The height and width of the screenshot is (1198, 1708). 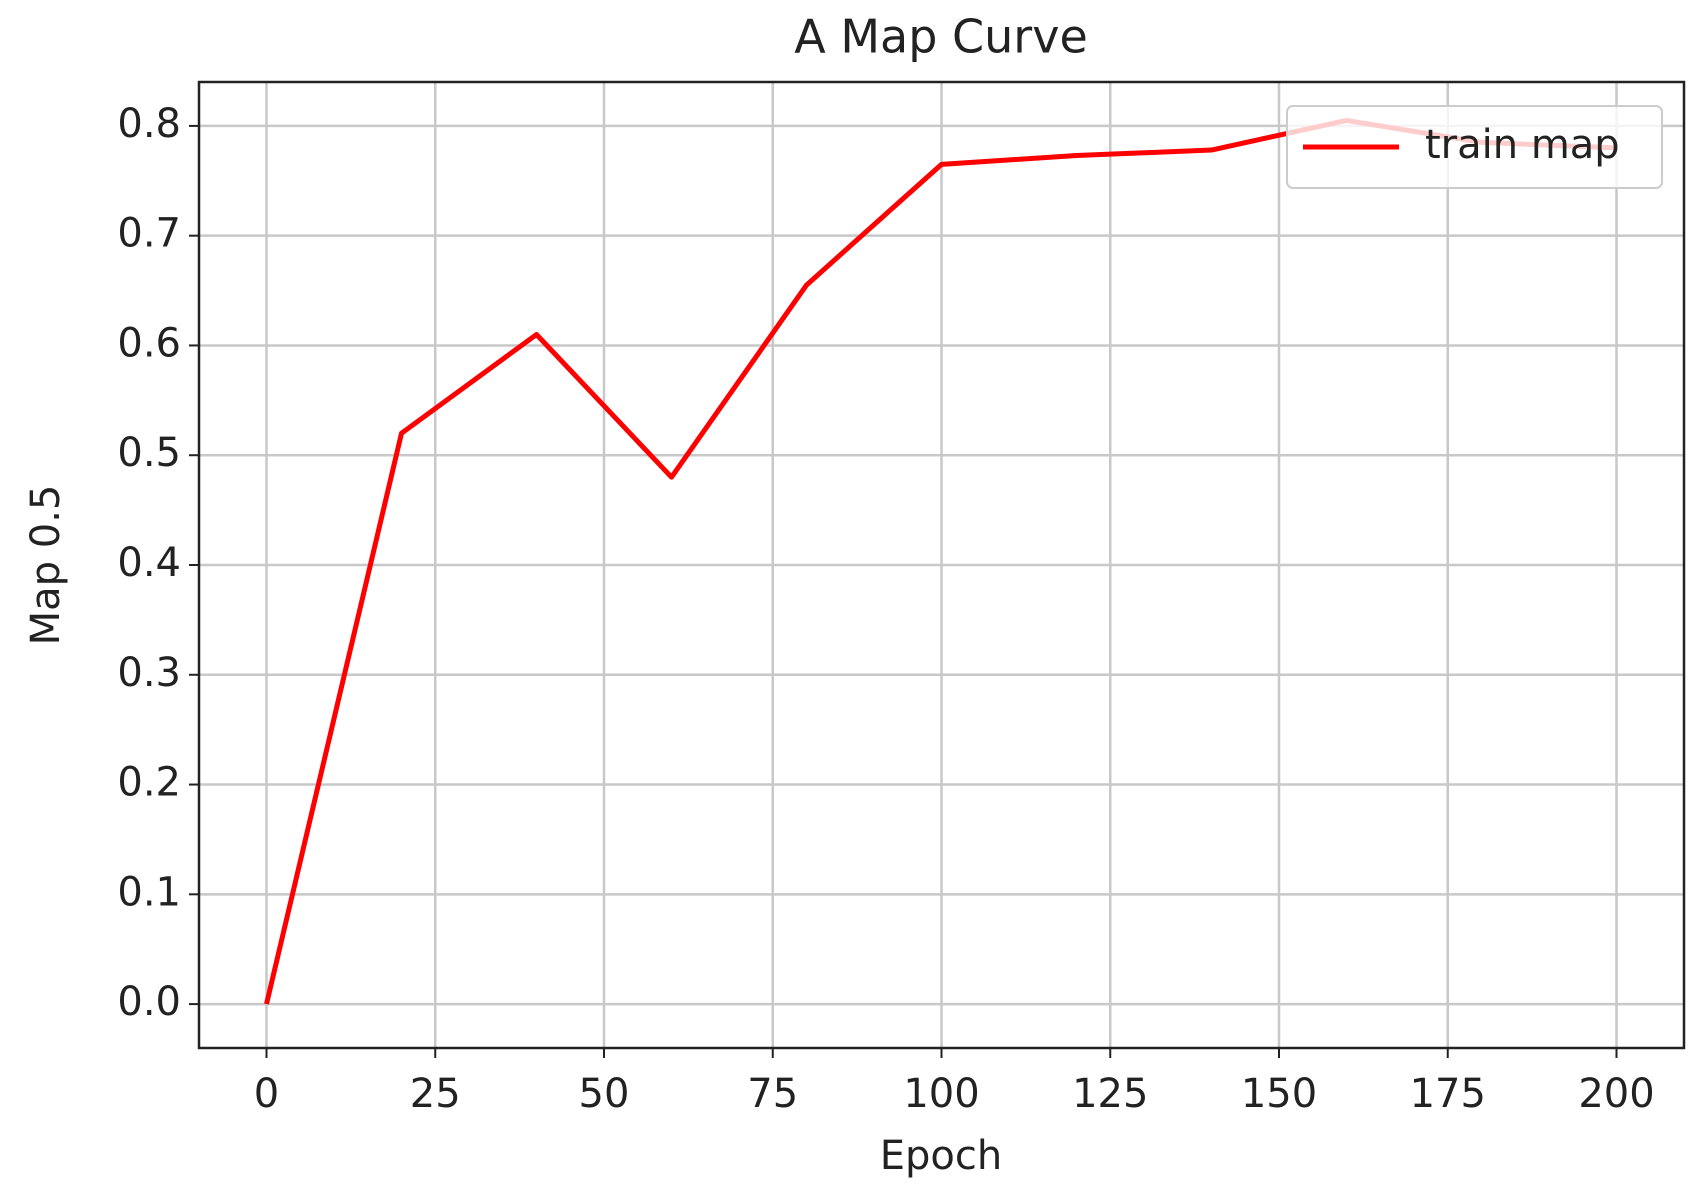 What do you see at coordinates (941, 1094) in the screenshot?
I see `x-tick-label: 100` at bounding box center [941, 1094].